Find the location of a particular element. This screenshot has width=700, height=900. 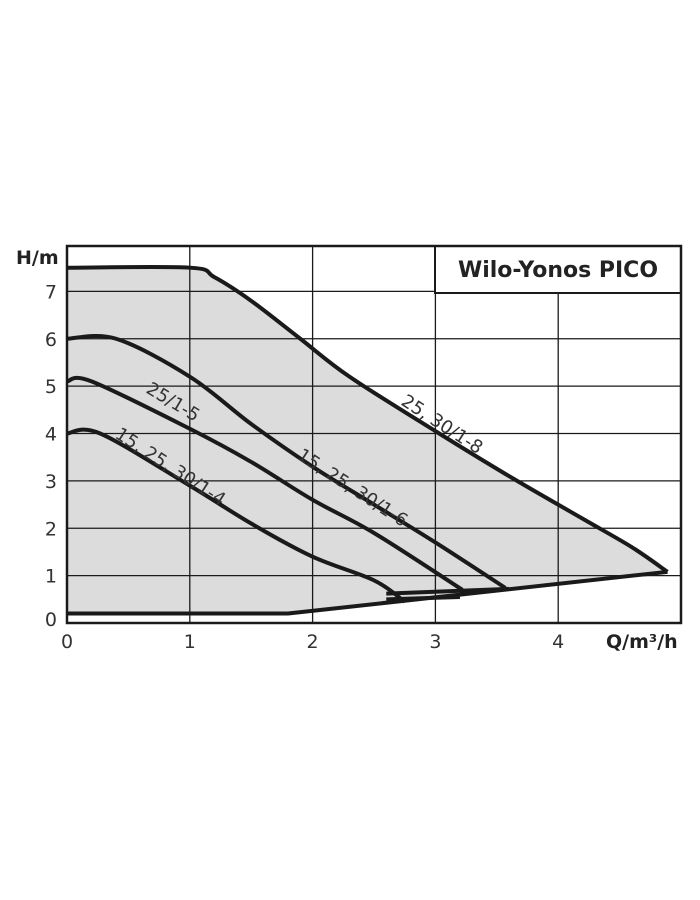

x-tick-label: 4 is located at coordinates (558, 642).